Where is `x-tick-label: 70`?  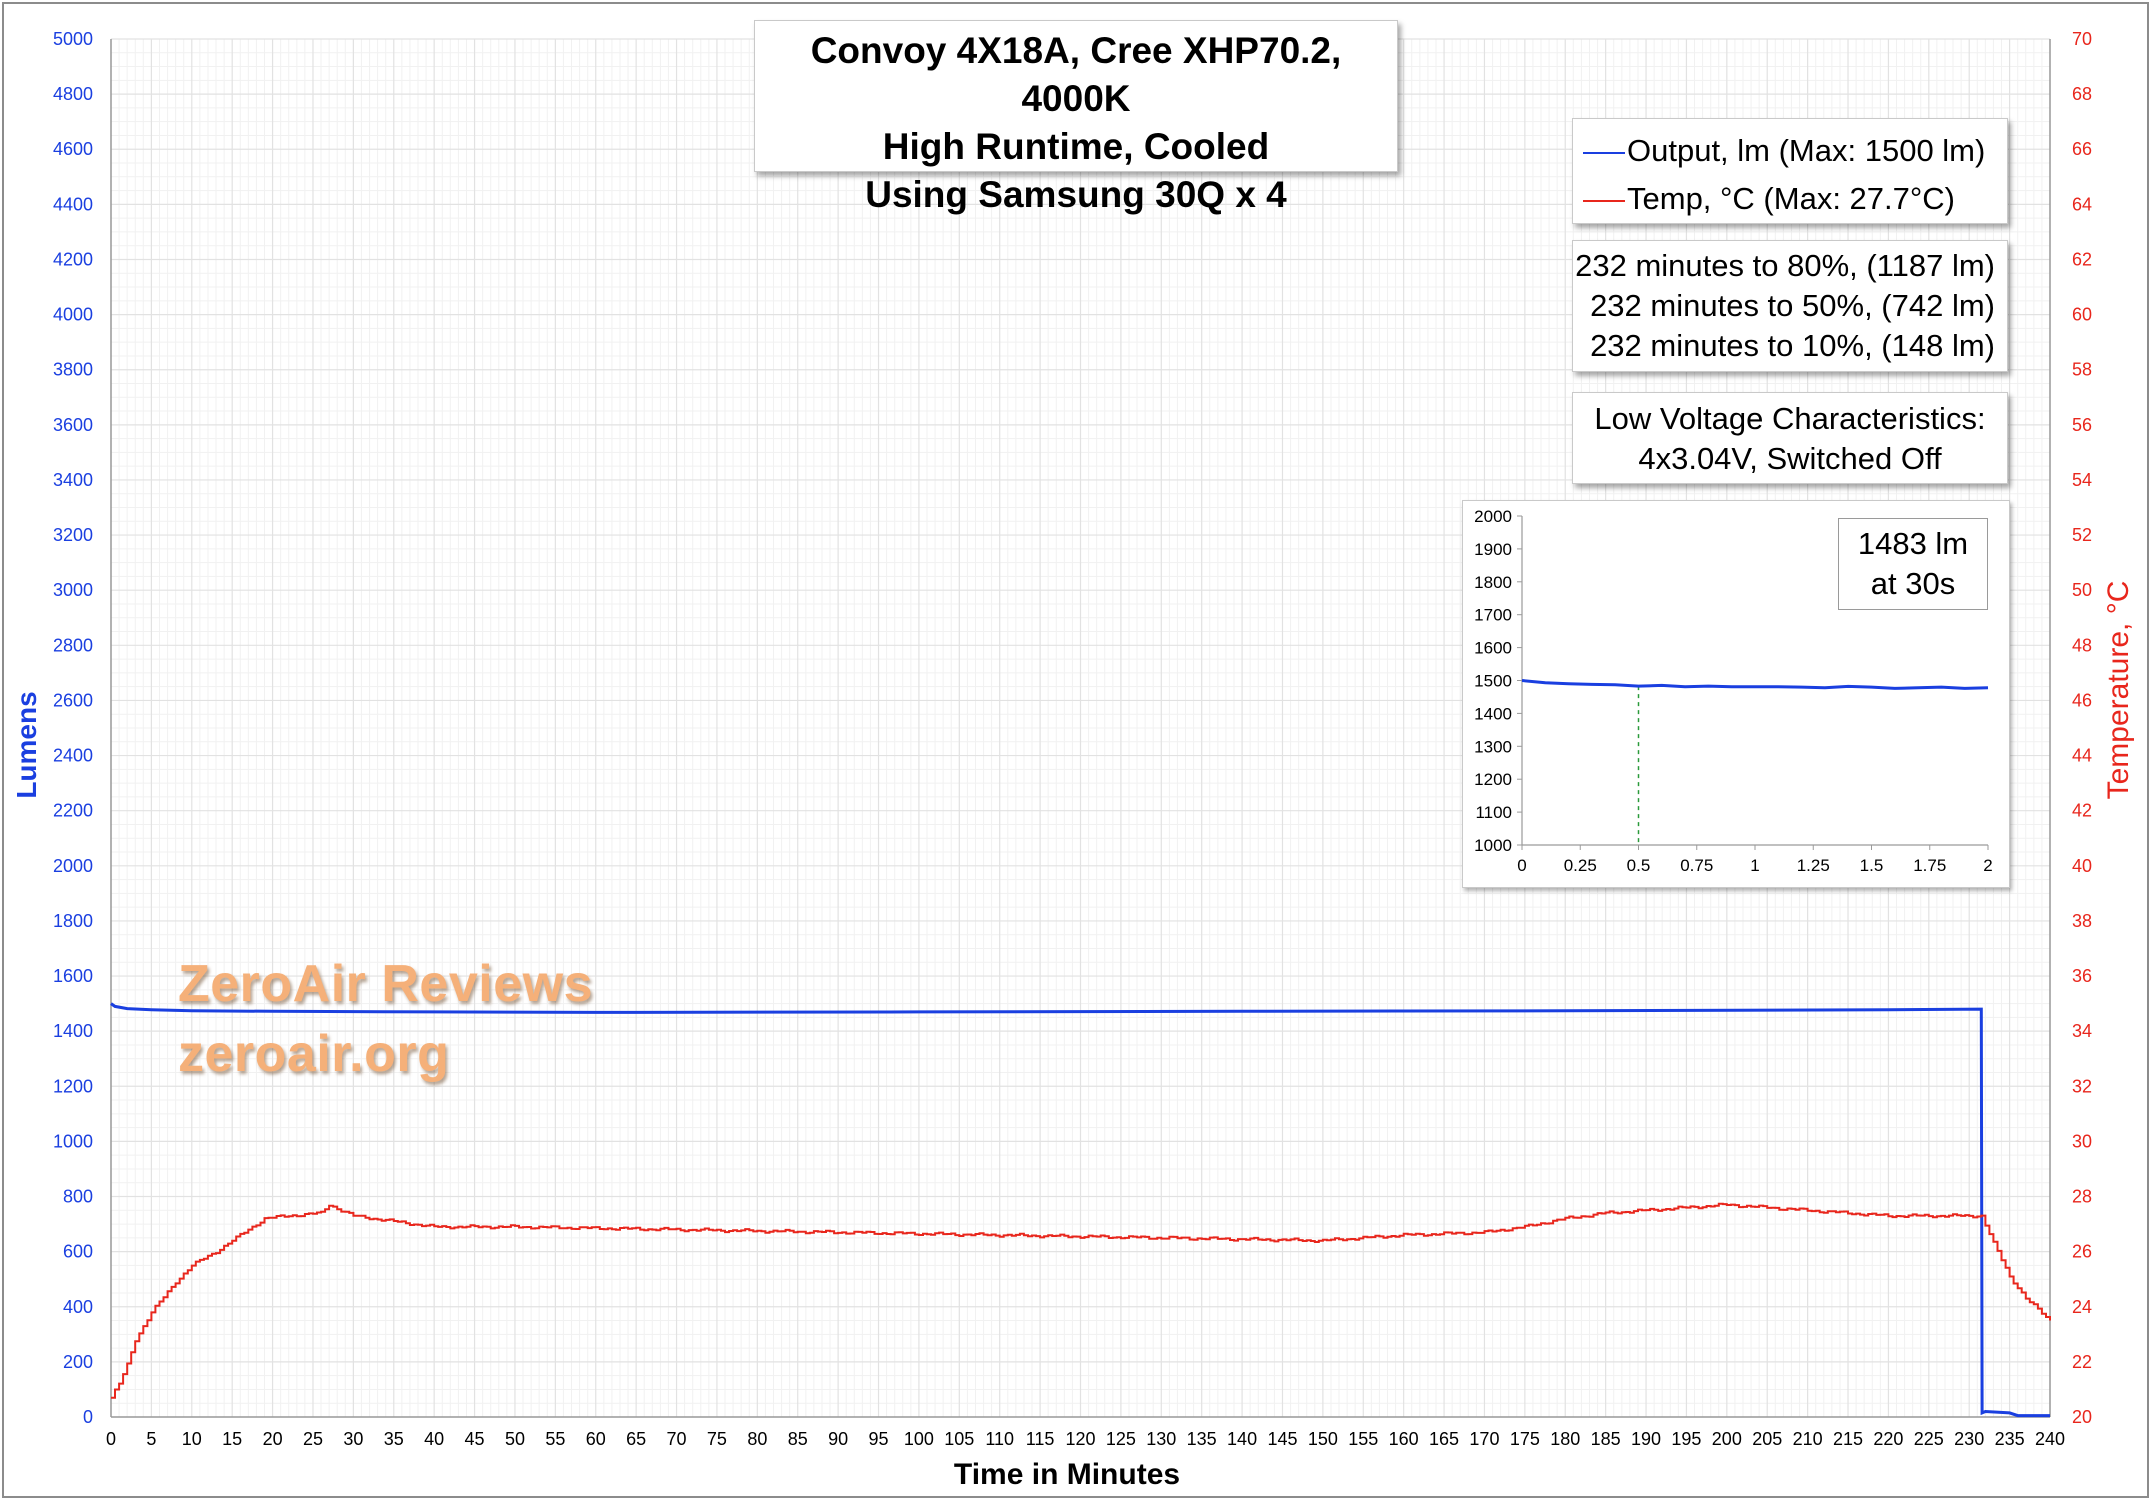
x-tick-label: 70 is located at coordinates (677, 1439).